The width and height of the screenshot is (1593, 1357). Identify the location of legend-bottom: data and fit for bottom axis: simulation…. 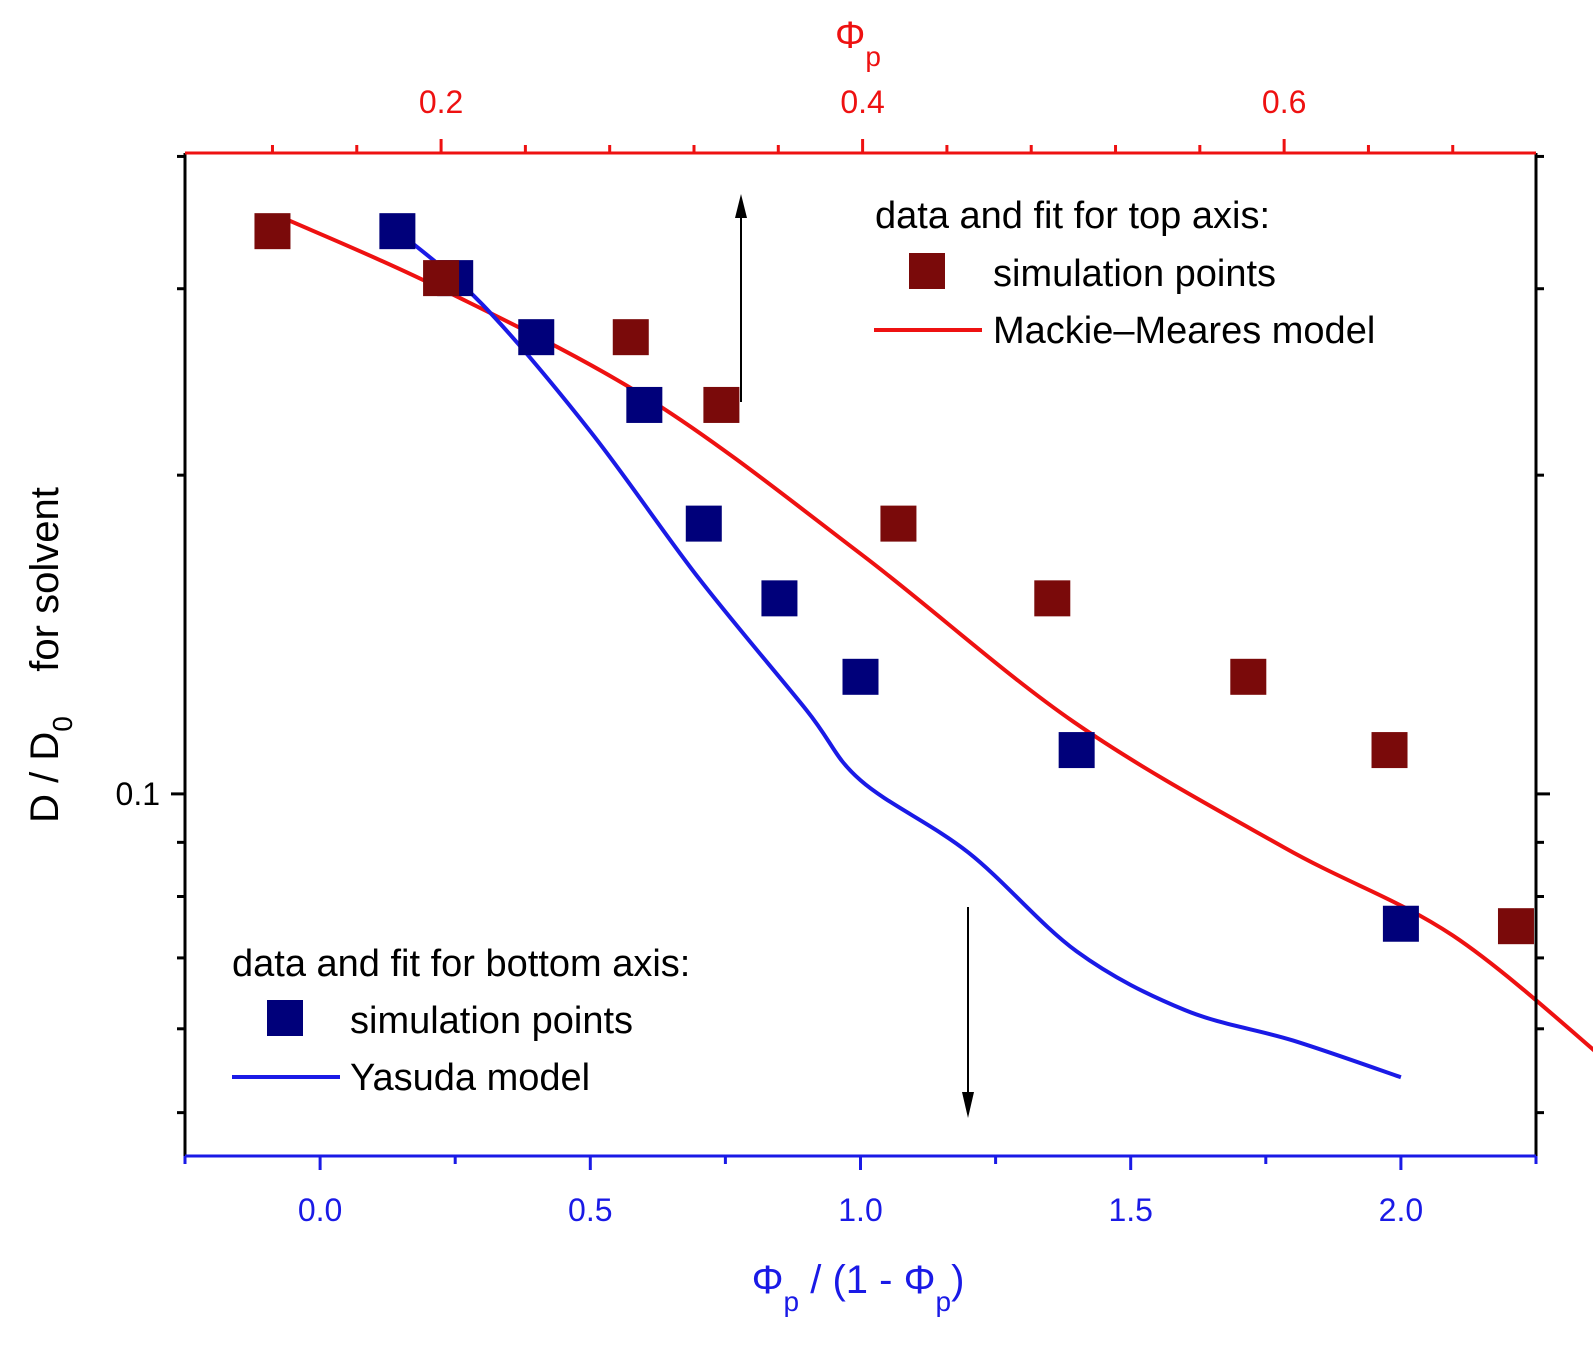
(461, 1021).